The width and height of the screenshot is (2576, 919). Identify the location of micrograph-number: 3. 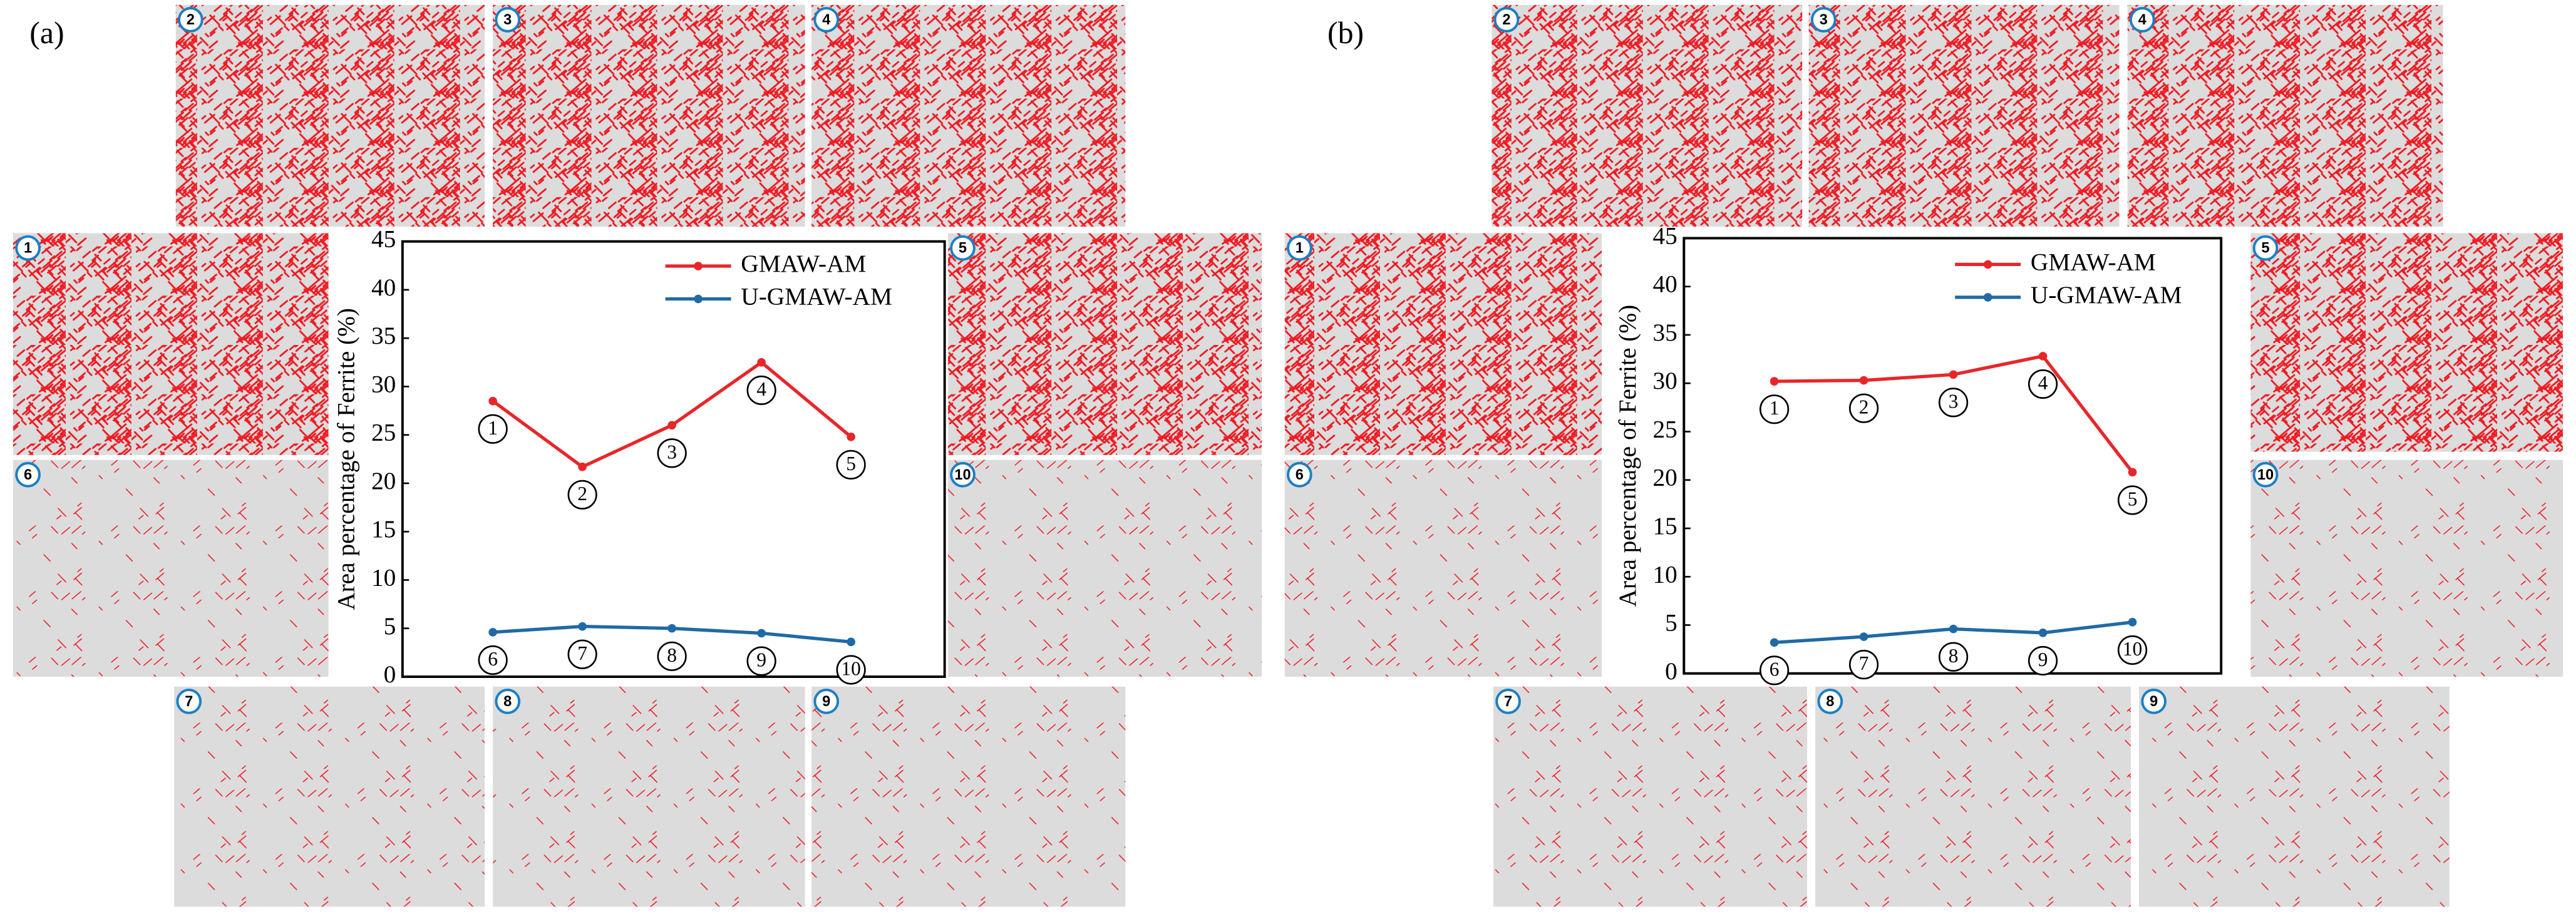
(508, 20).